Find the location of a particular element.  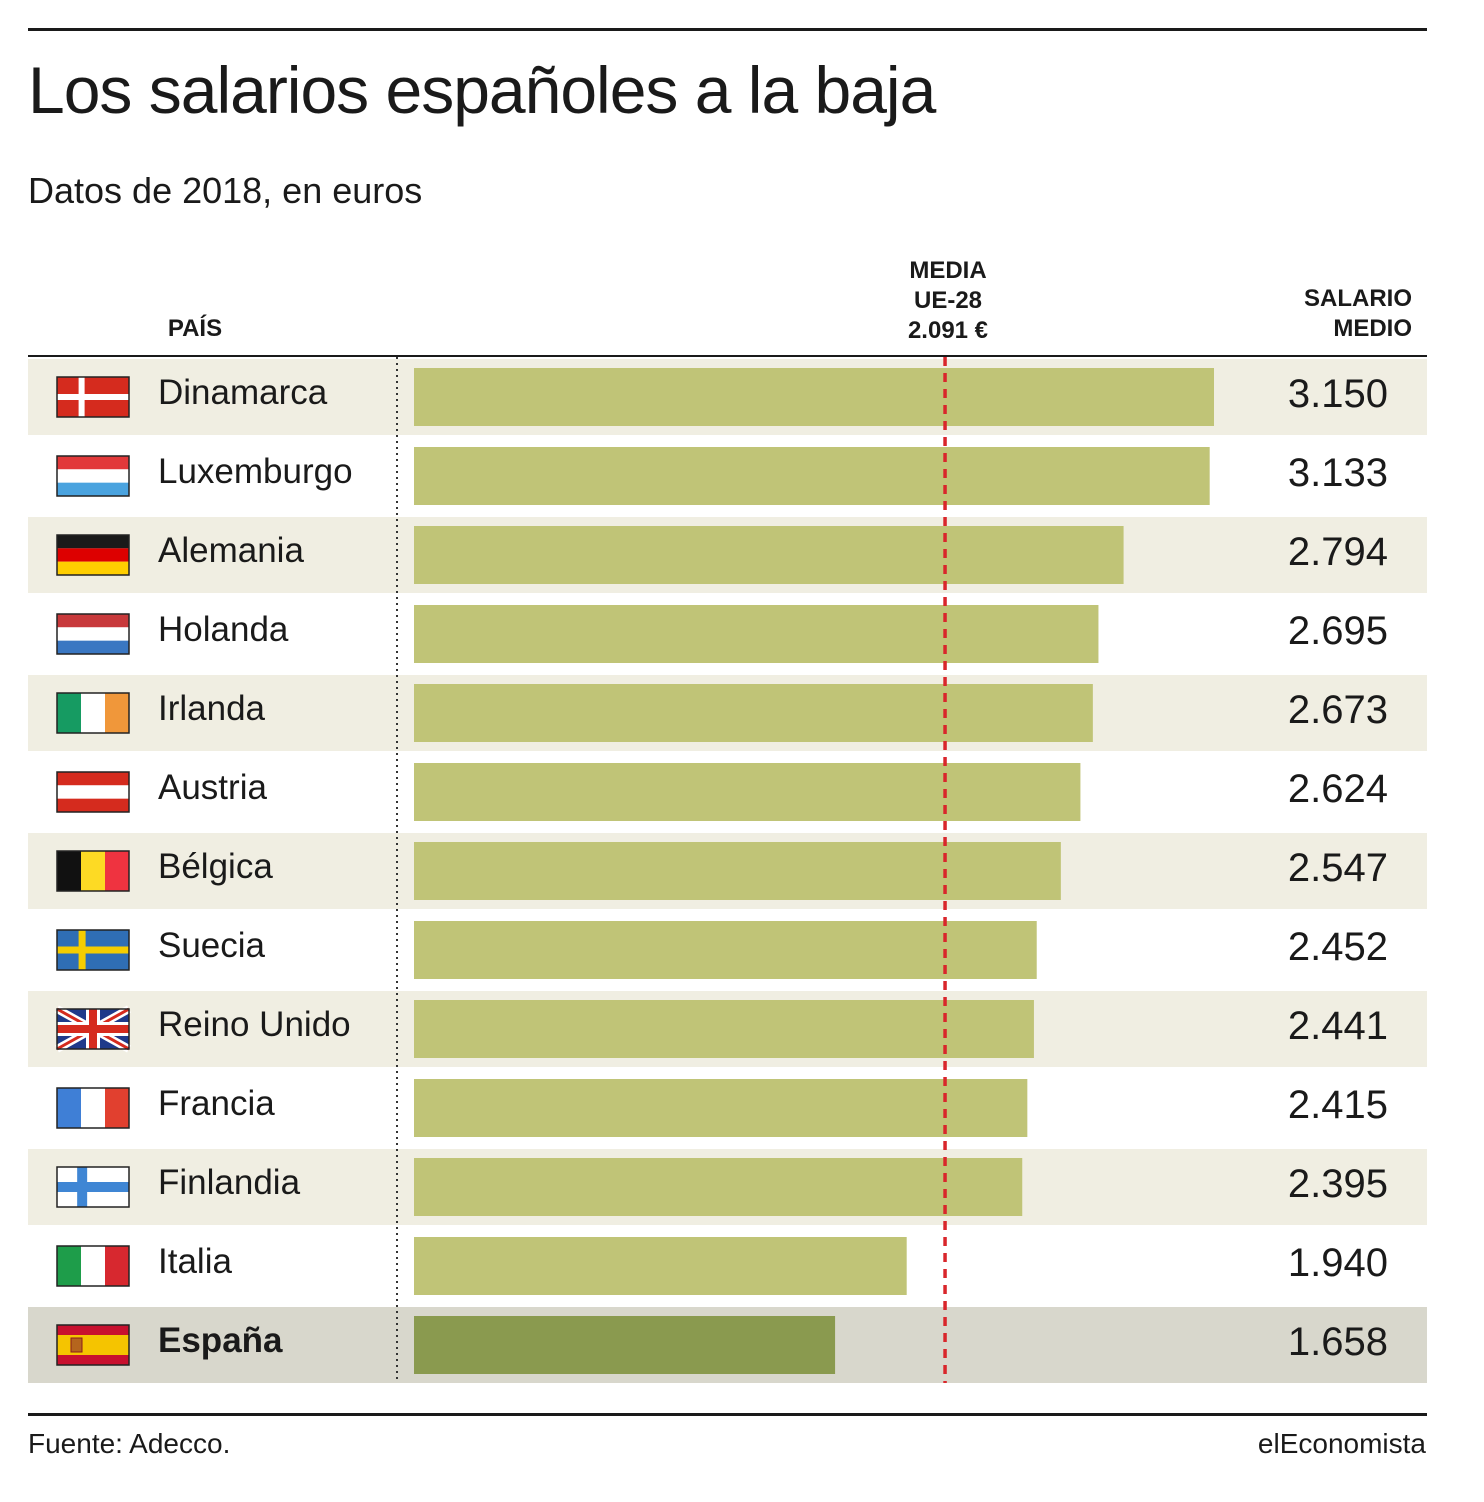

chart-title: Los salarios españoles a la baja is located at coordinates (482, 90).